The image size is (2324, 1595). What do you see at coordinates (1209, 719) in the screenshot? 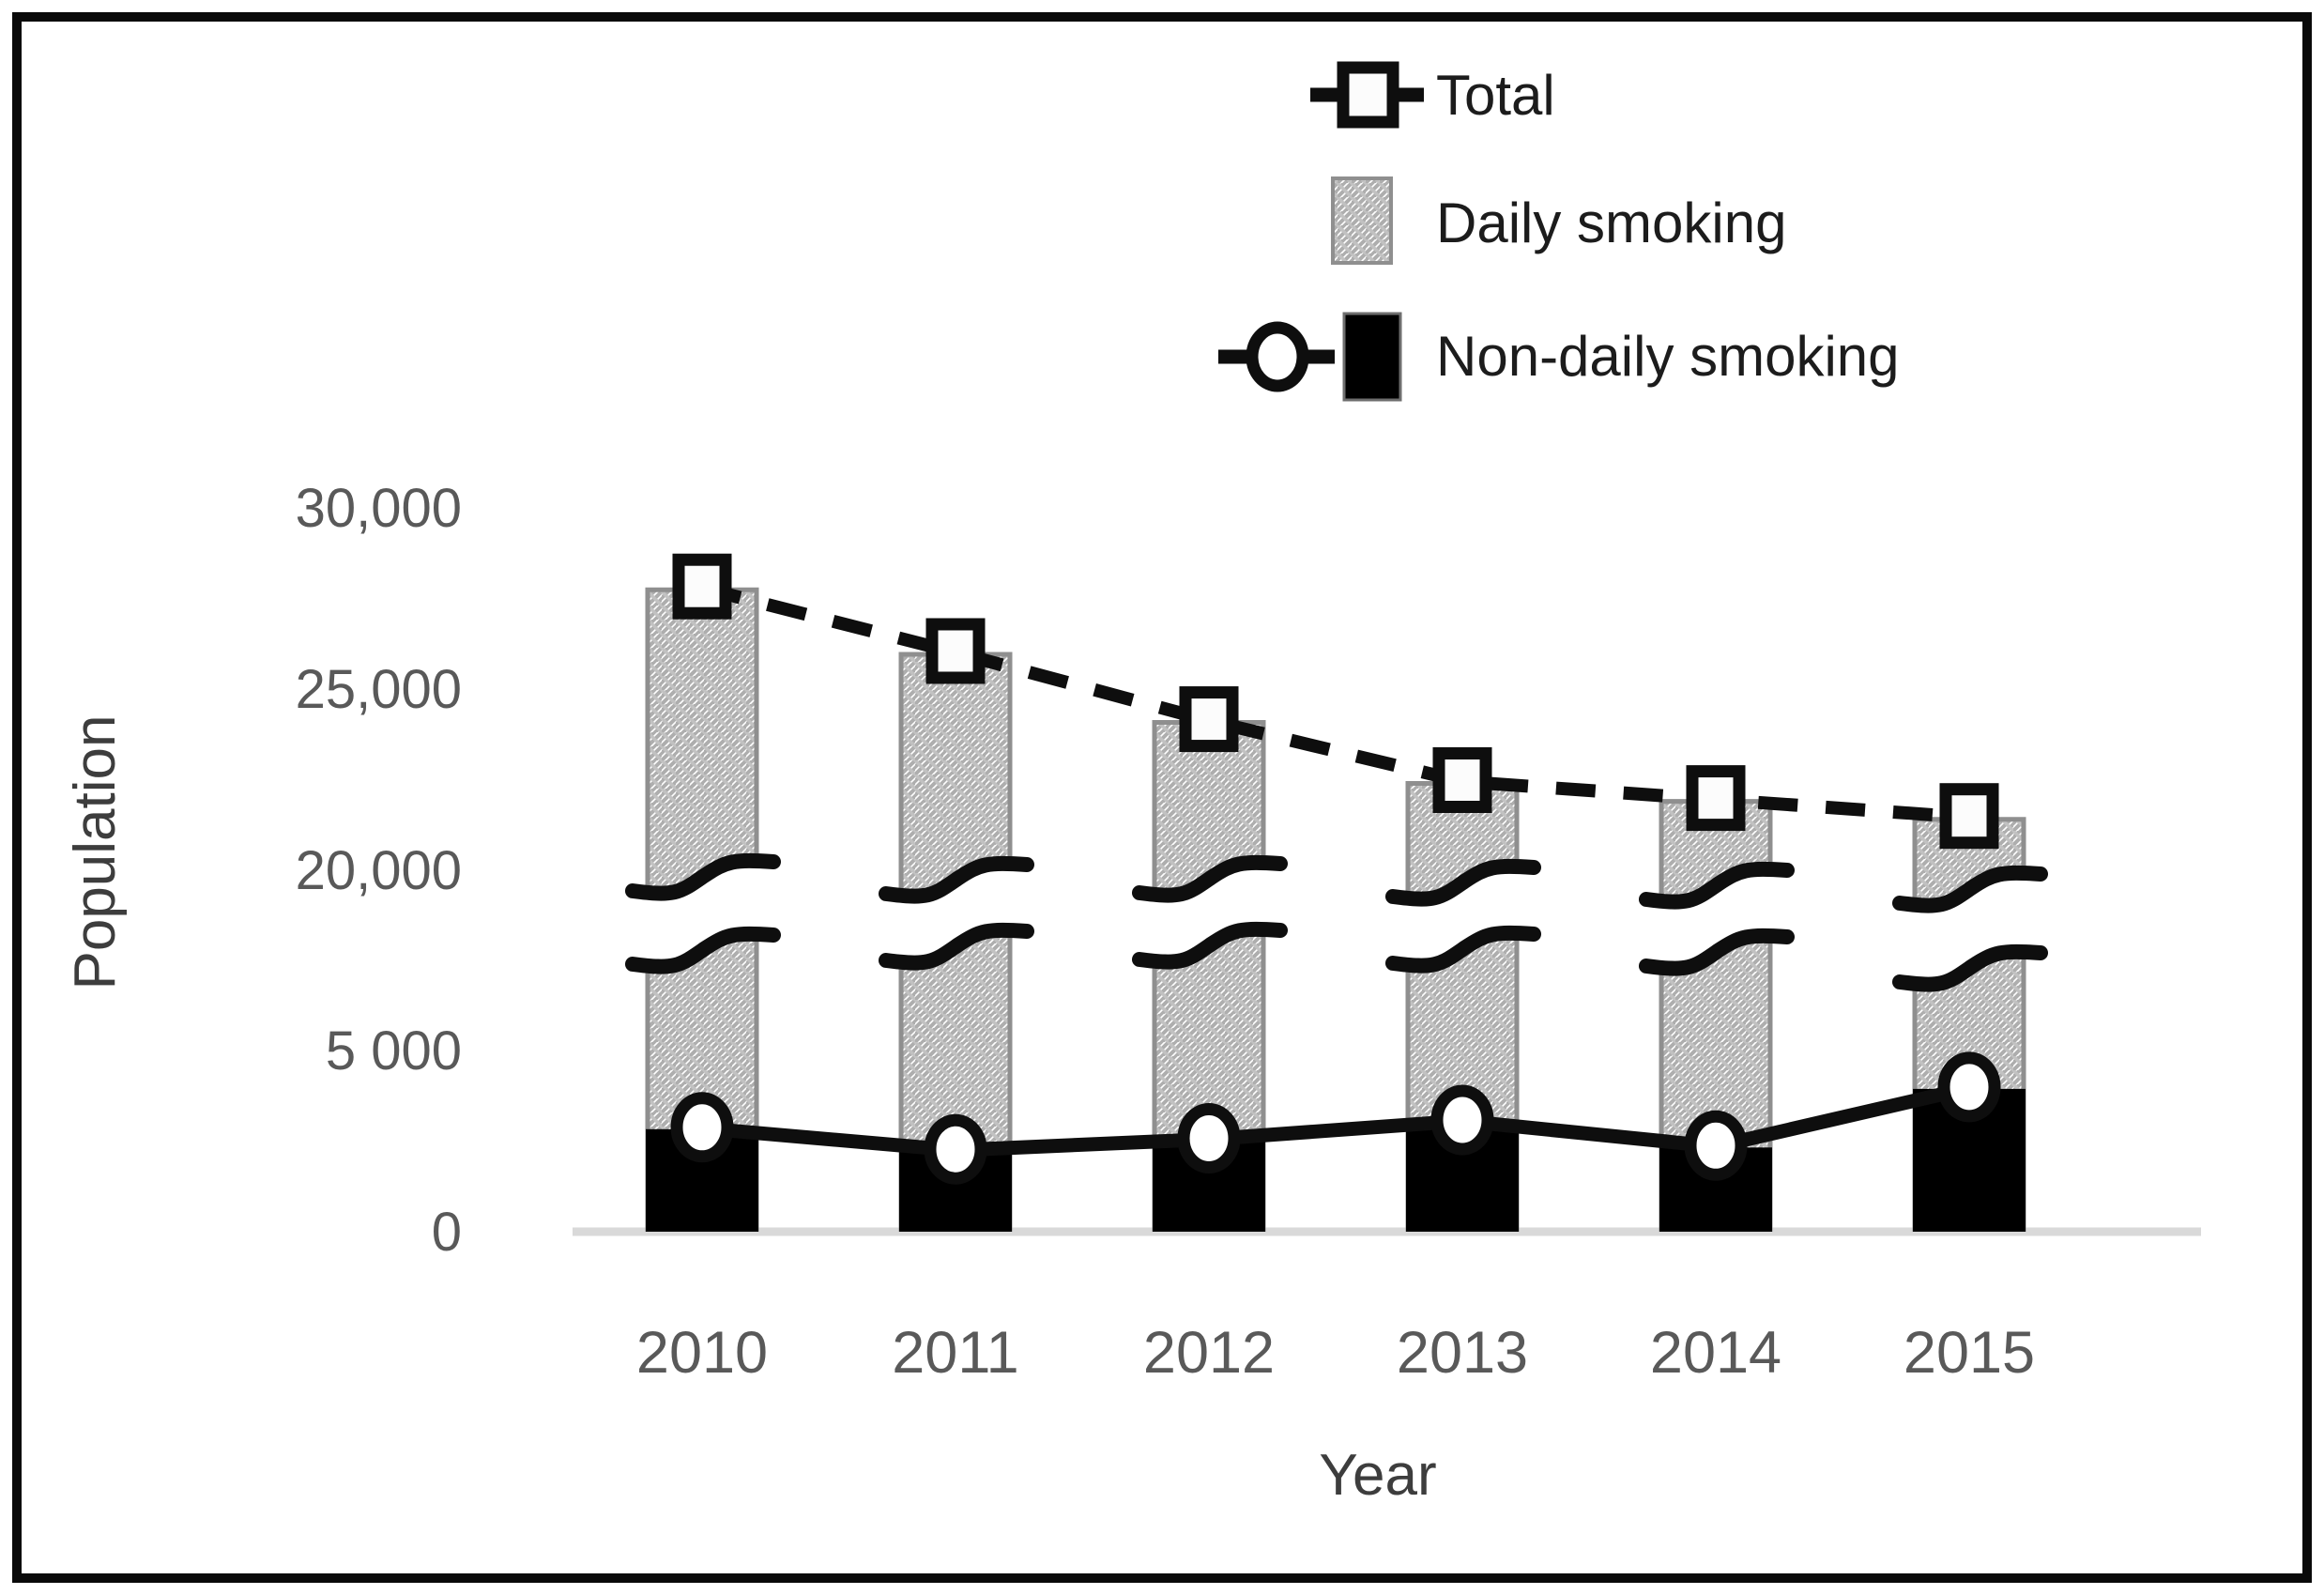
I see `marker-total-2012` at bounding box center [1209, 719].